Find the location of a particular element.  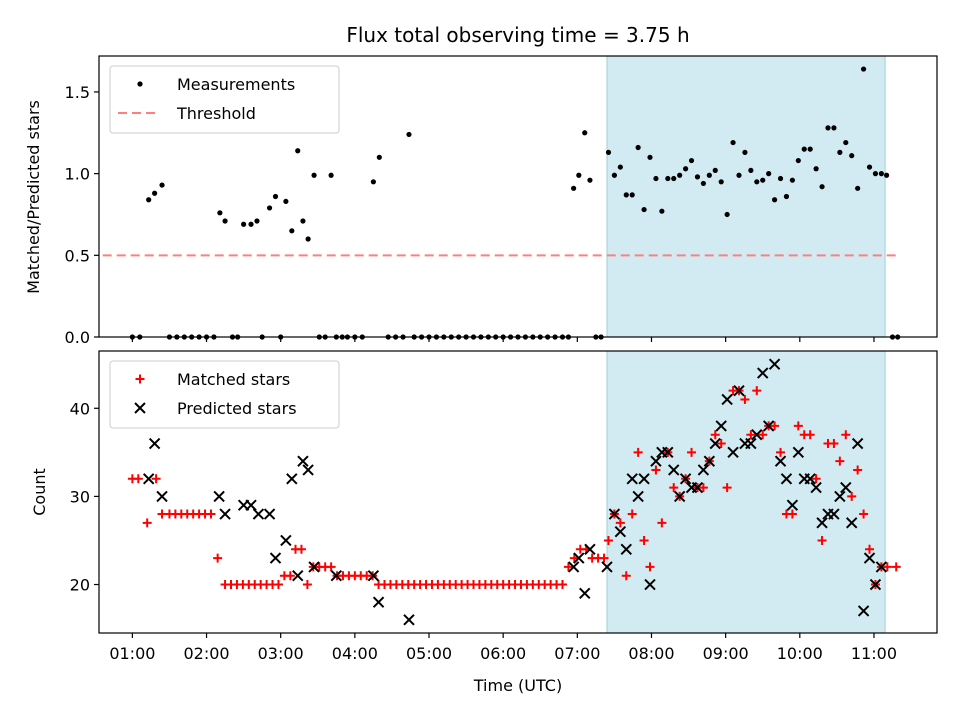

y-axis-label-top: Matched/Predicted stars is located at coordinates (33, 197).